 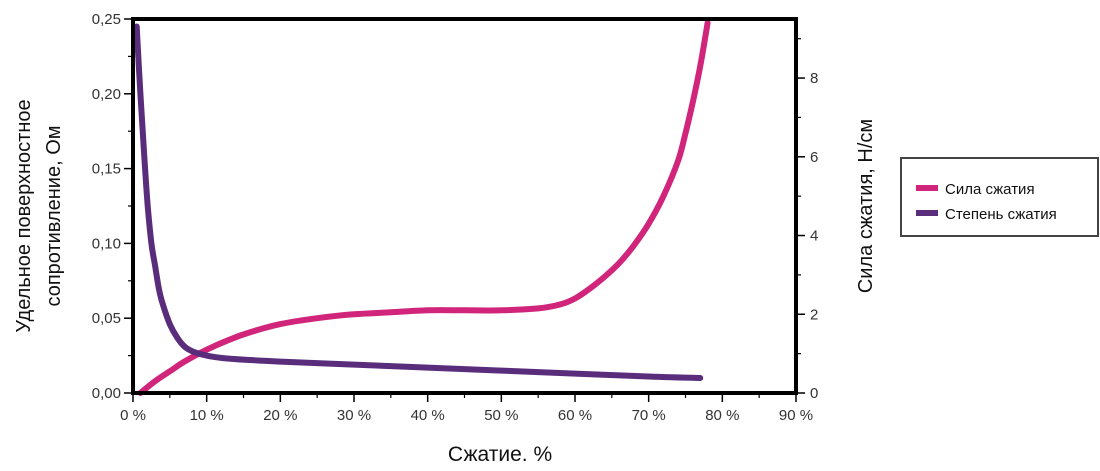 What do you see at coordinates (106, 318) in the screenshot?
I see `y-left-tick-label: 0,05` at bounding box center [106, 318].